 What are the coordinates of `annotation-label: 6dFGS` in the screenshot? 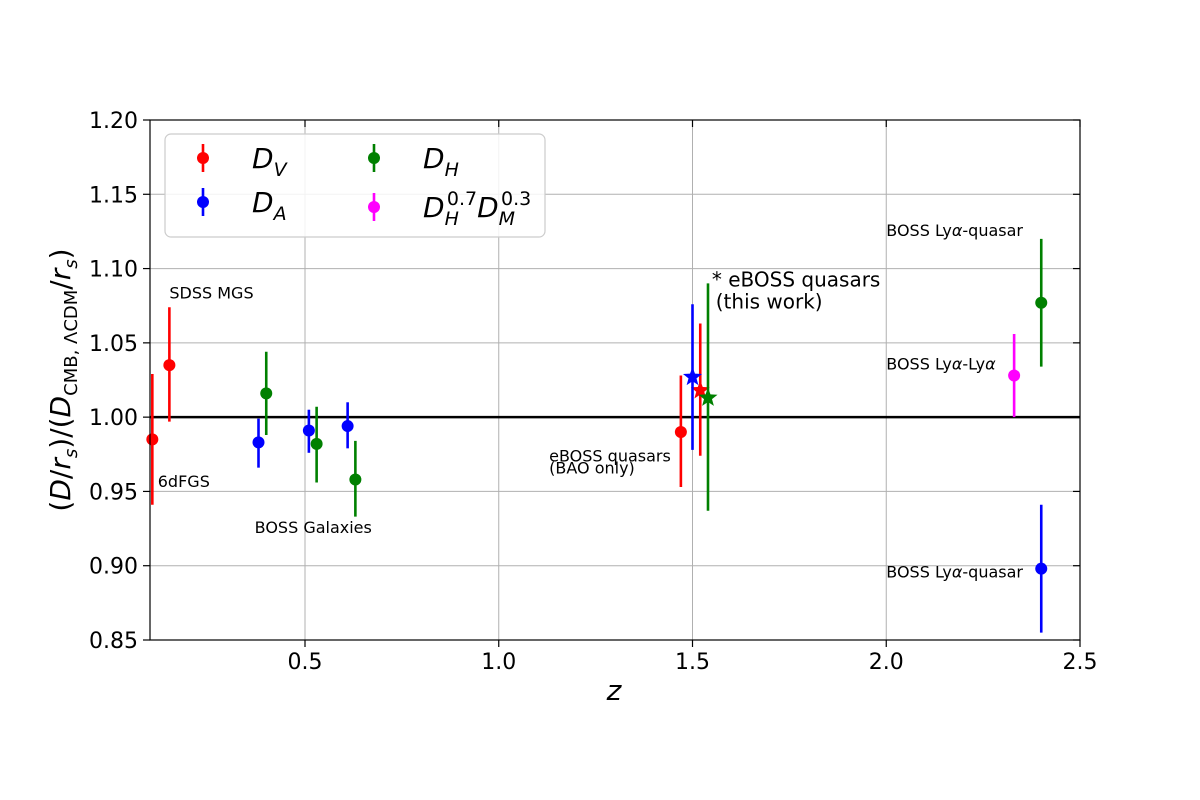 It's located at (184, 481).